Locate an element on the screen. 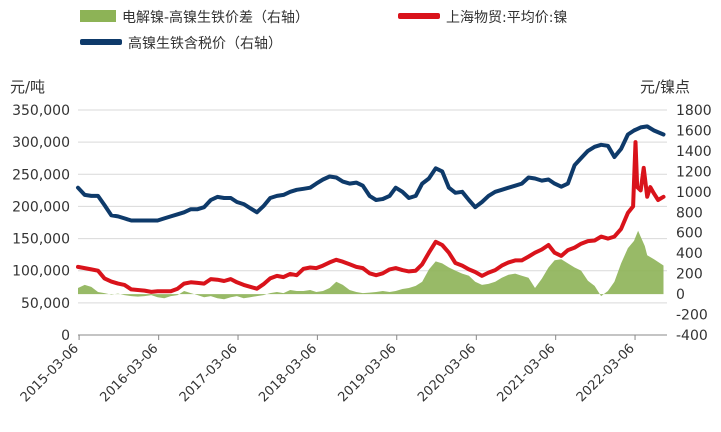 This screenshot has width=721, height=432. legend-swatch-diff is located at coordinates (98, 16).